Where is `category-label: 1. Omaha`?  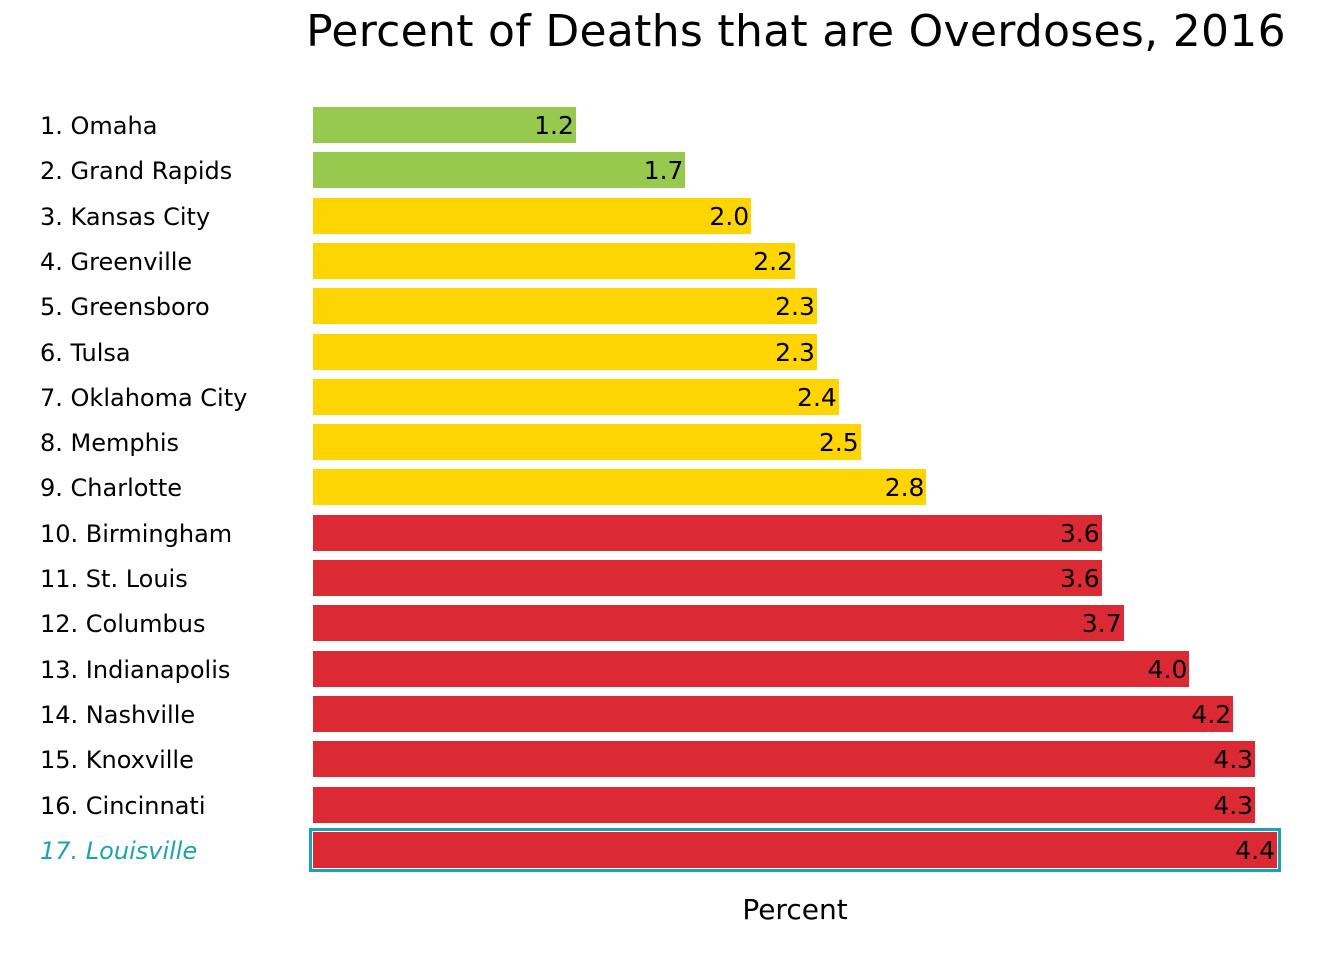 category-label: 1. Omaha is located at coordinates (99, 126).